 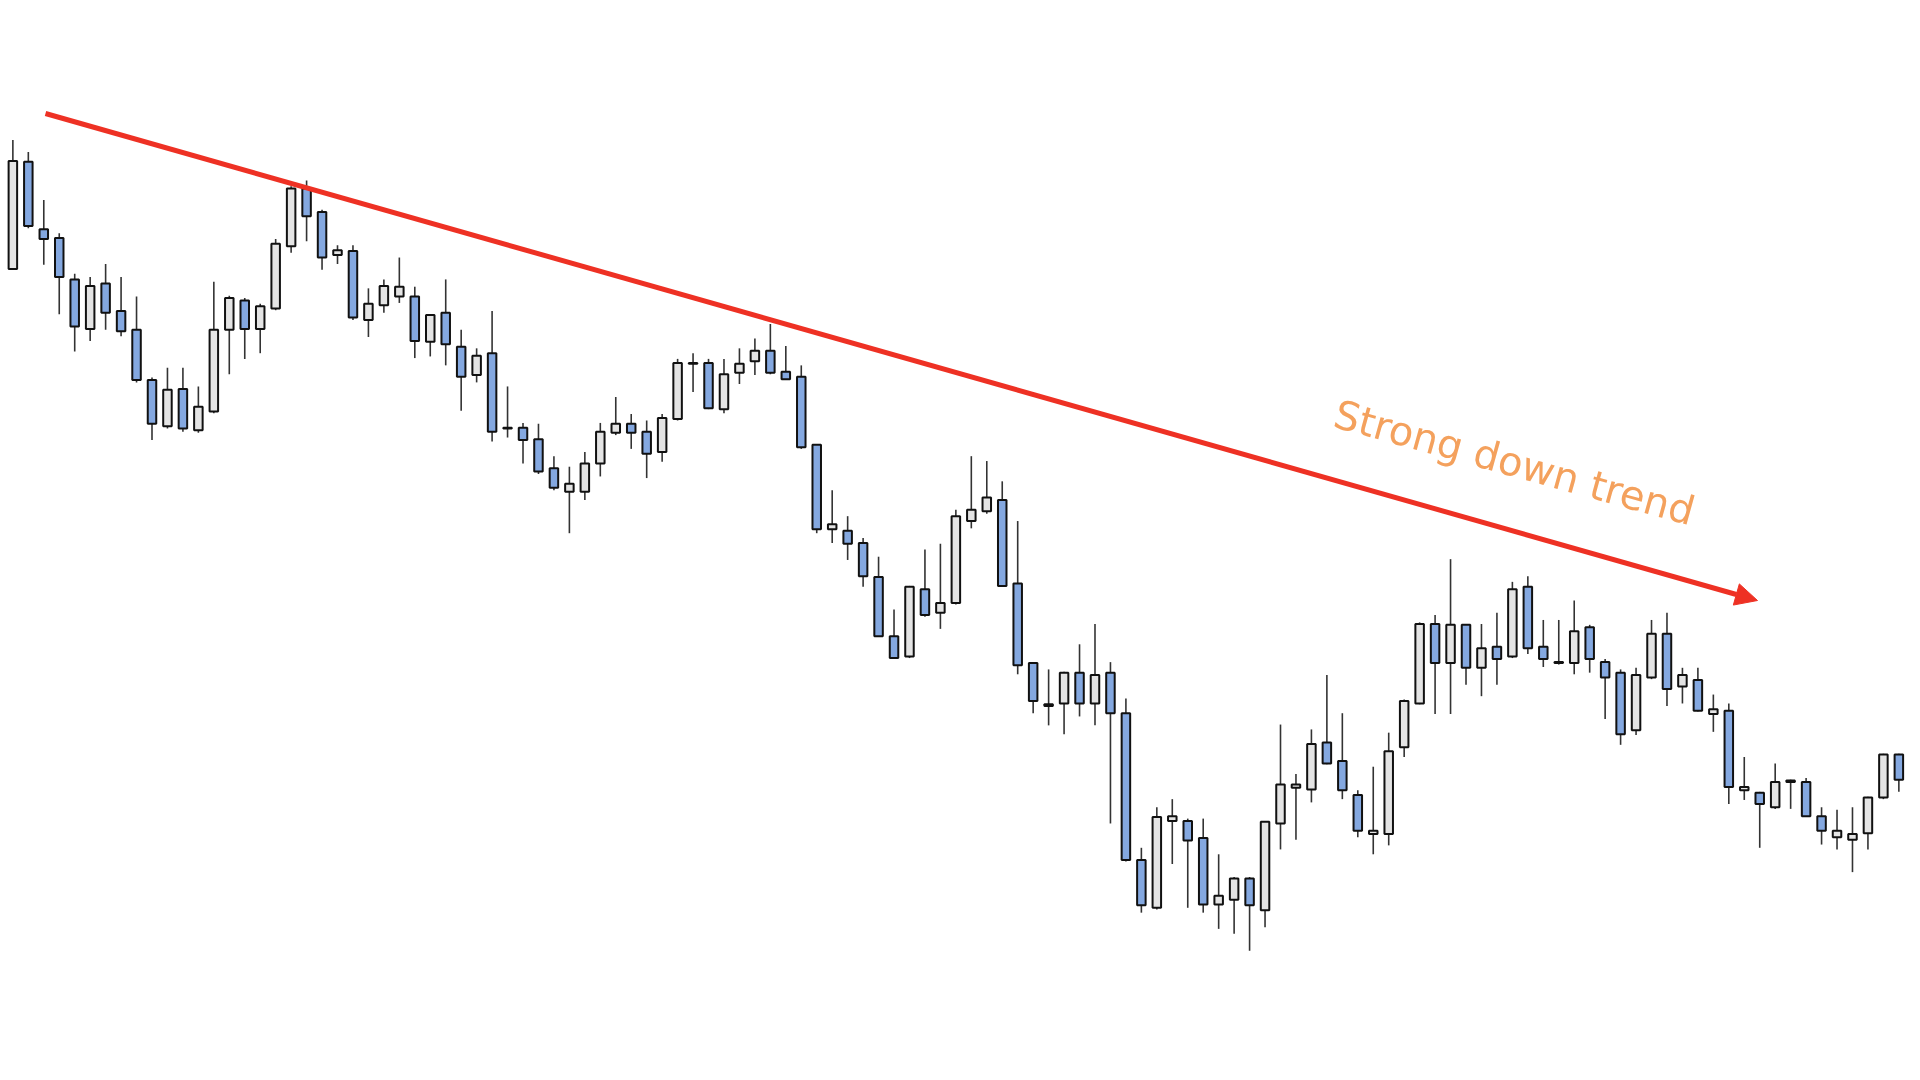 What do you see at coordinates (1514, 462) in the screenshot?
I see `annotation: Strong down trend` at bounding box center [1514, 462].